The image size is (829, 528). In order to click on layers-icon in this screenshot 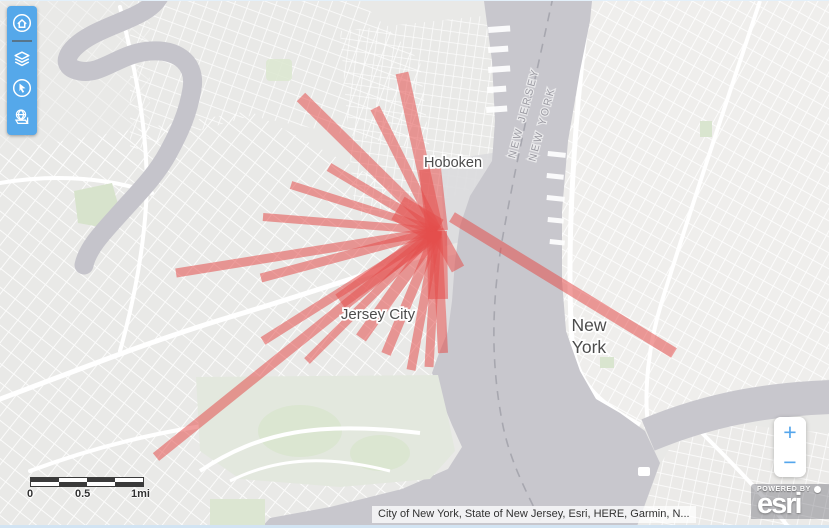, I will do `click(22, 59)`.